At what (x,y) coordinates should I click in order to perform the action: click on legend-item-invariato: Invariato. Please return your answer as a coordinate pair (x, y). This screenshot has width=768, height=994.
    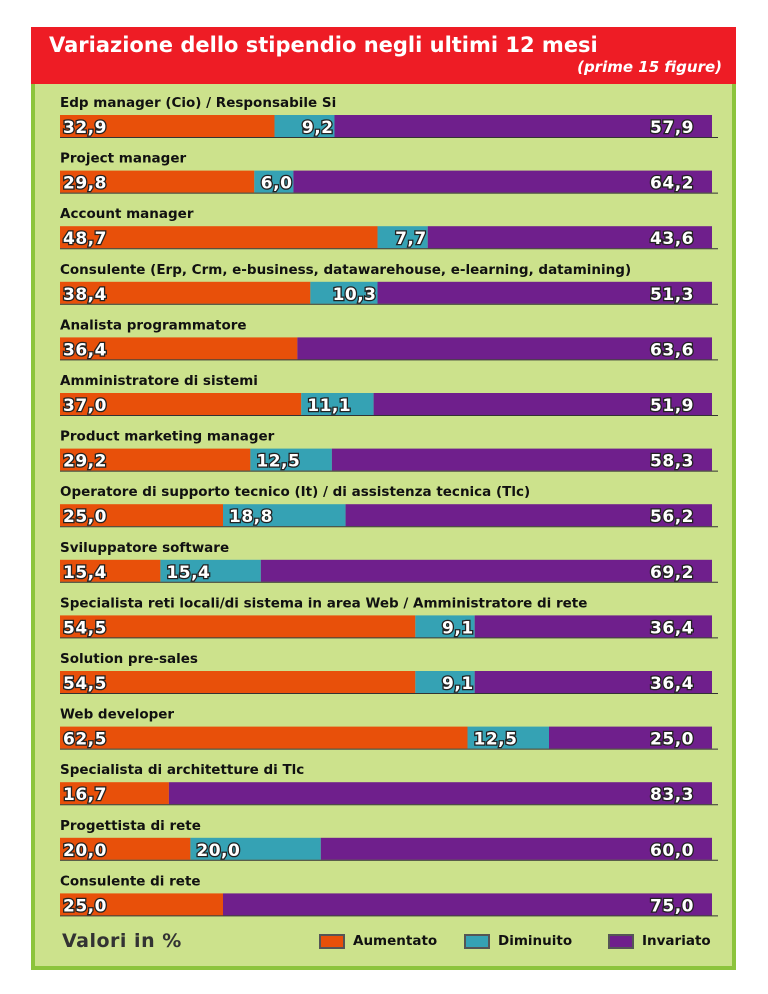
    Looking at the image, I should click on (659, 941).